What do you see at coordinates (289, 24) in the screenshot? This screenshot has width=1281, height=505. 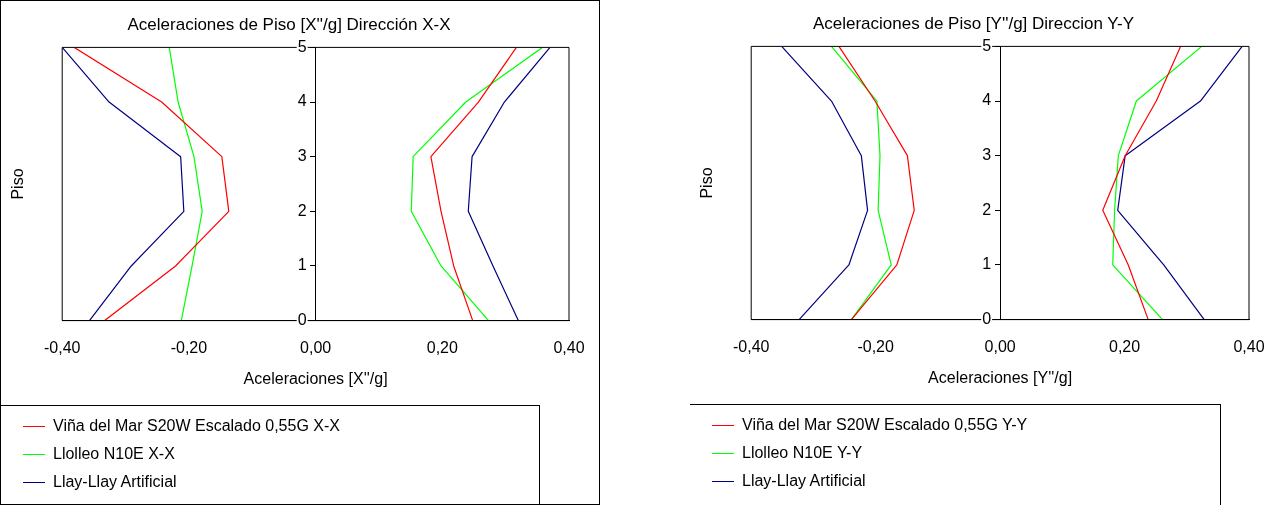 I see `chart-title: Aceleraciones de Piso [X''/g] Dirección X-X` at bounding box center [289, 24].